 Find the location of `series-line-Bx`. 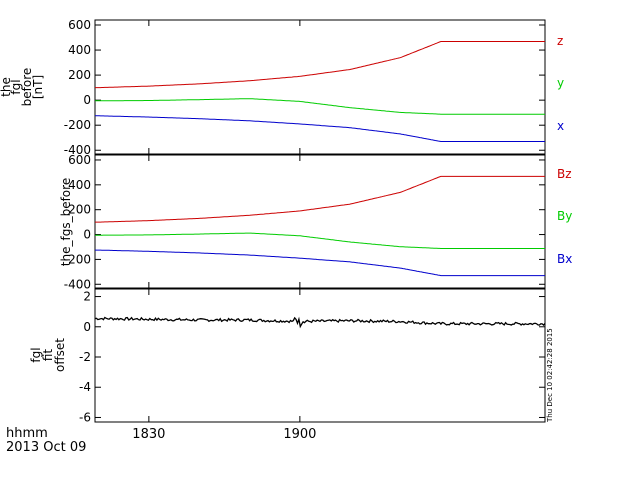

series-line-Bx is located at coordinates (320, 263).